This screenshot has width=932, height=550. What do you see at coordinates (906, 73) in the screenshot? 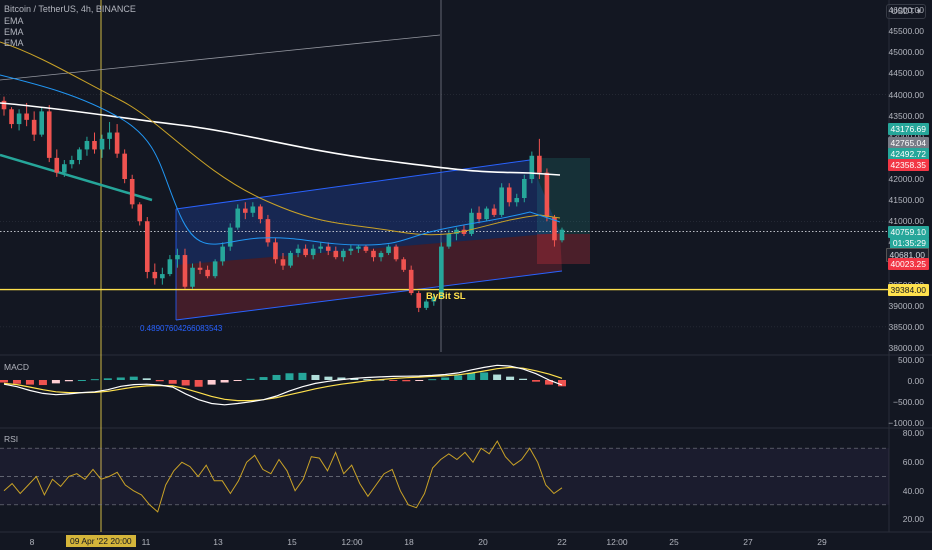
I see `price-scale-tick: 44500.00` at bounding box center [906, 73].